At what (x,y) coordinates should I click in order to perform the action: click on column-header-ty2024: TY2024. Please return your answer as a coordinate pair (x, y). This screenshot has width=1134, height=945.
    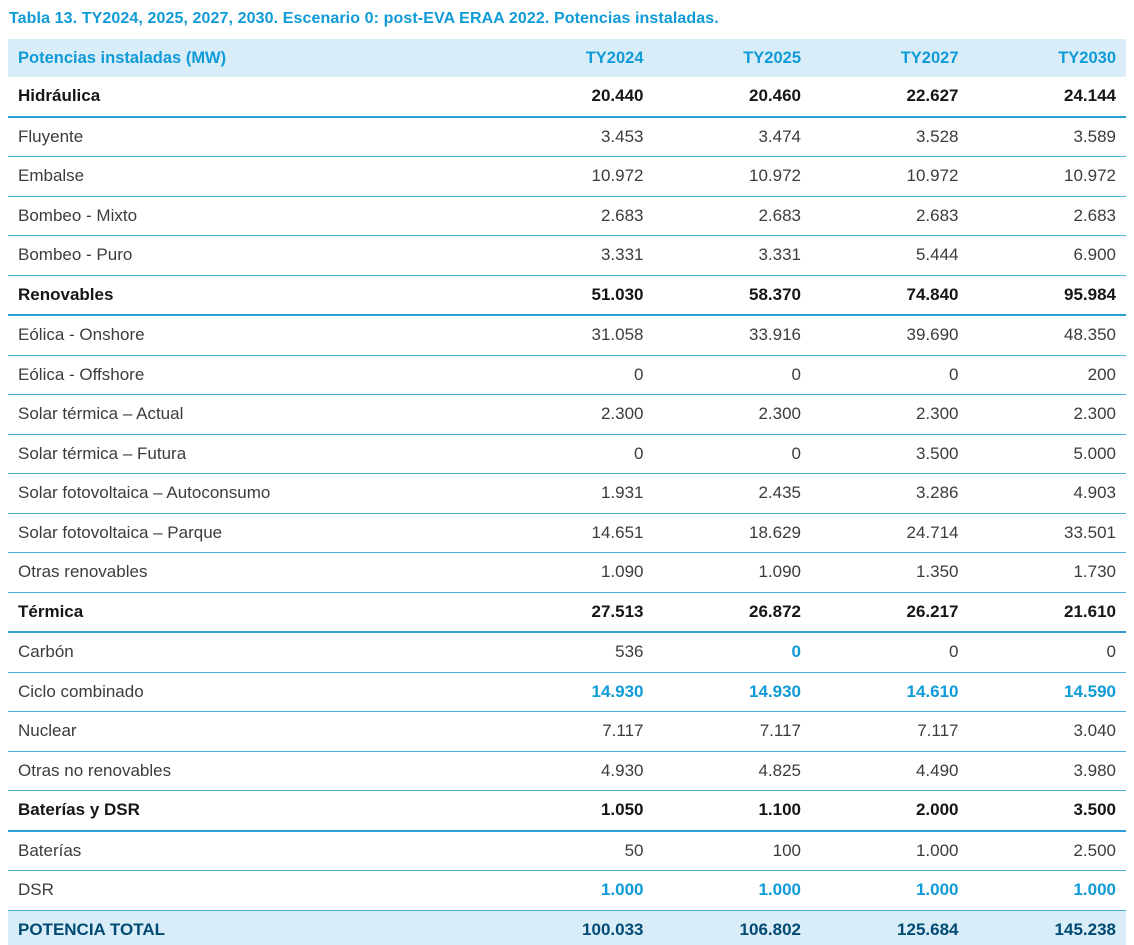
    Looking at the image, I should click on (575, 58).